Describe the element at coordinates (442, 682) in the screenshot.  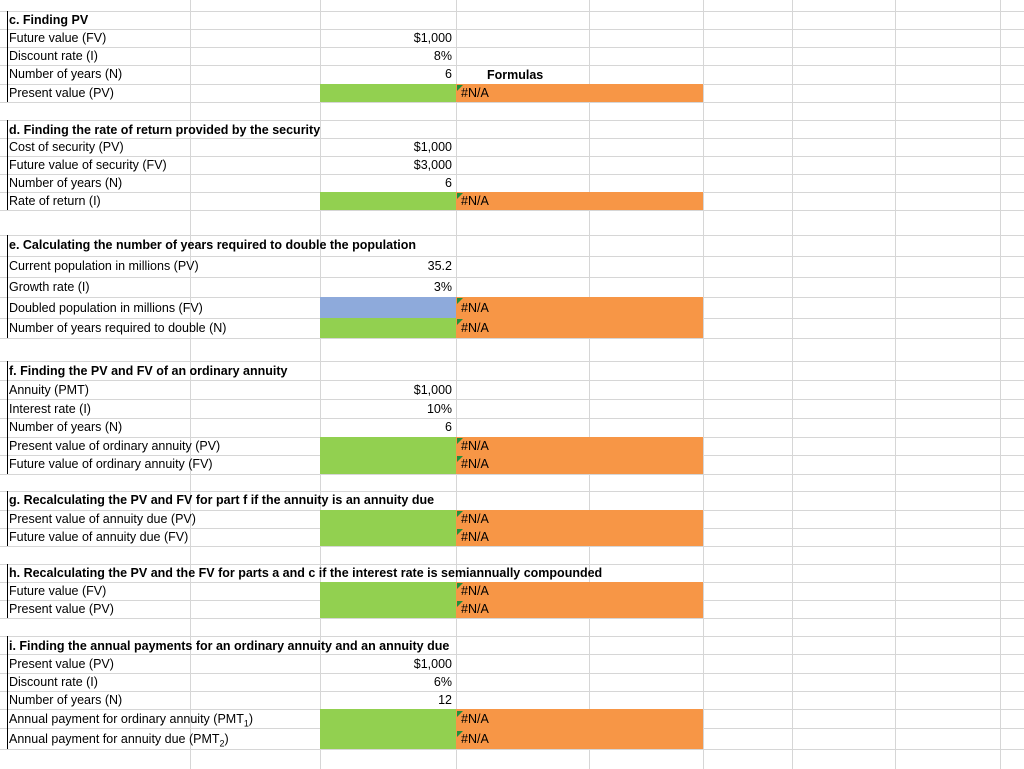
I see `cell-value: 6%` at that location.